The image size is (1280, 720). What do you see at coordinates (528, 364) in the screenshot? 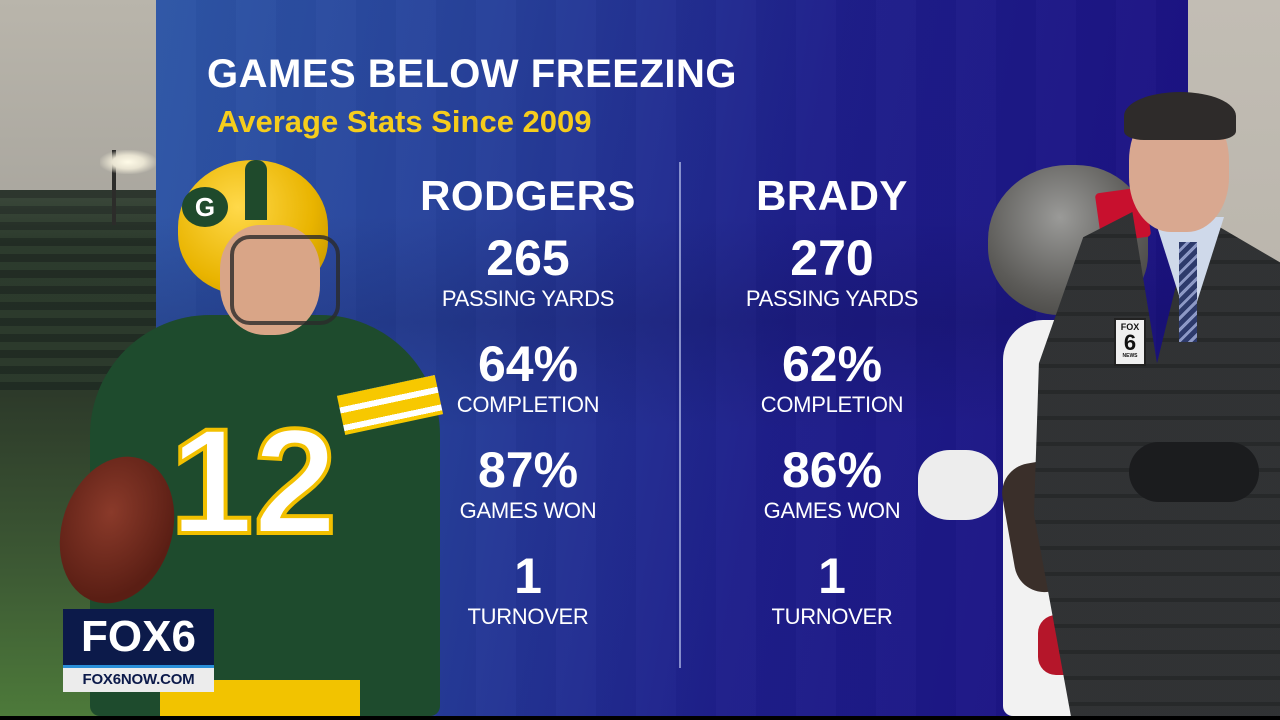
I see `stat-value: 64%` at bounding box center [528, 364].